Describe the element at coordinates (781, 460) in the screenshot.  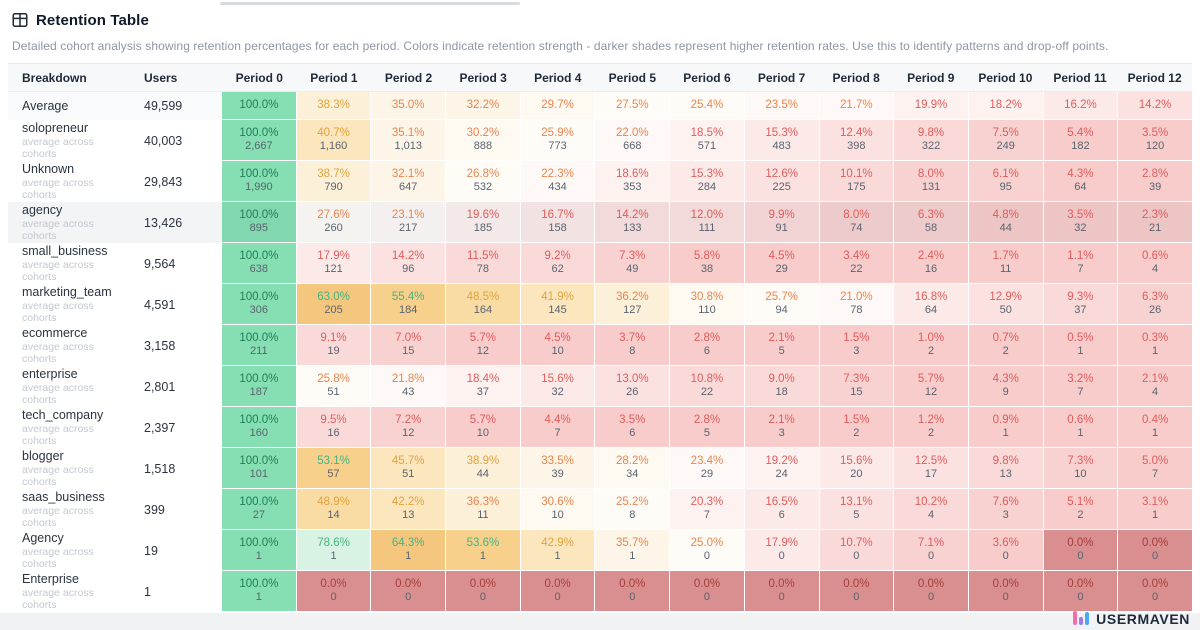
I see `retention-percent: 19.2%` at that location.